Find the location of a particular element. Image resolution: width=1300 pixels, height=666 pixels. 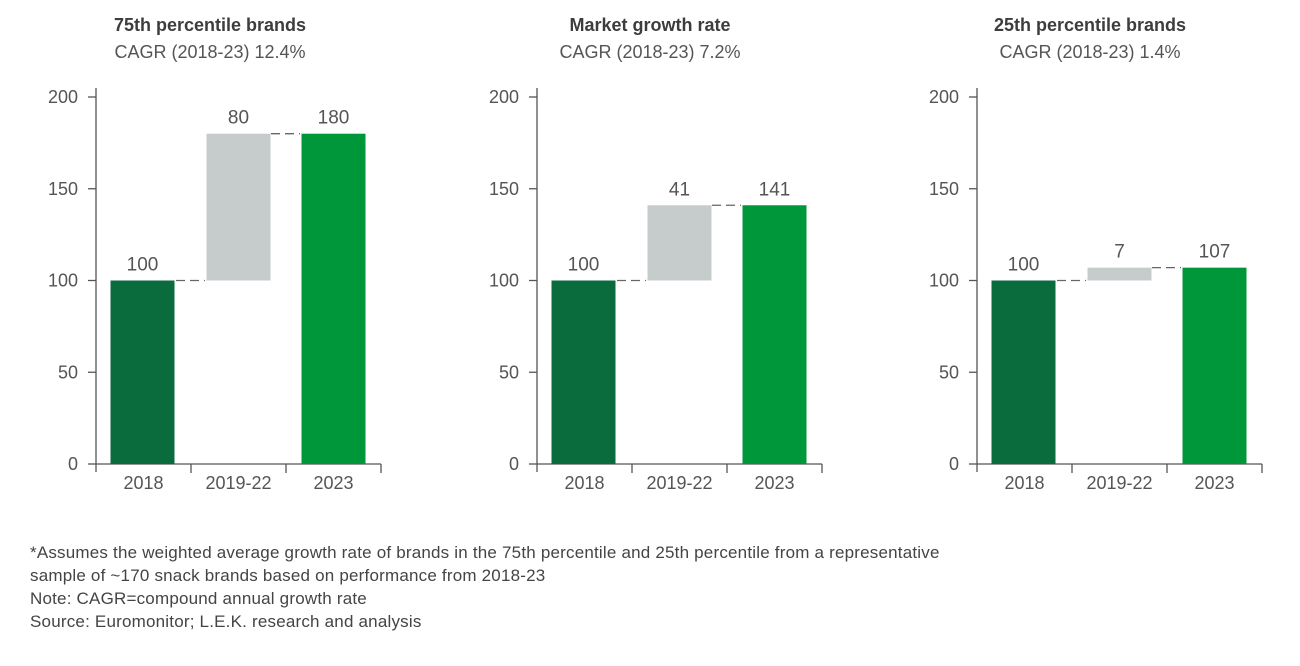

data-label: 80 is located at coordinates (238, 118).